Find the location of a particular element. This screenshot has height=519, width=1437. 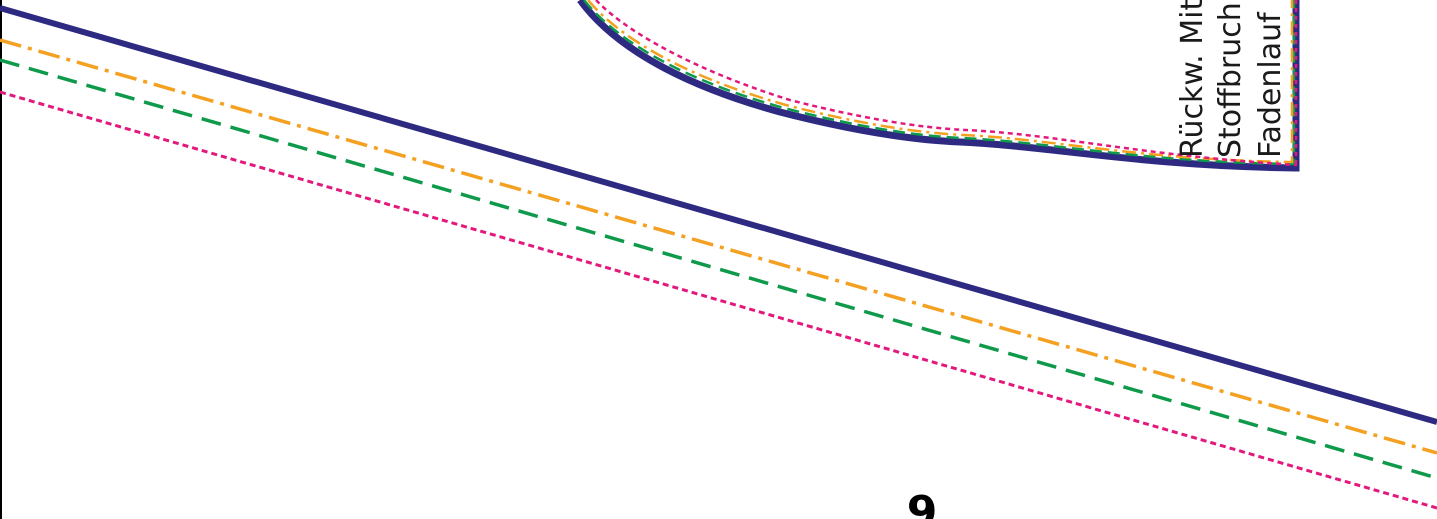

fold-label: Stoffbruch is located at coordinates (1230, 80).